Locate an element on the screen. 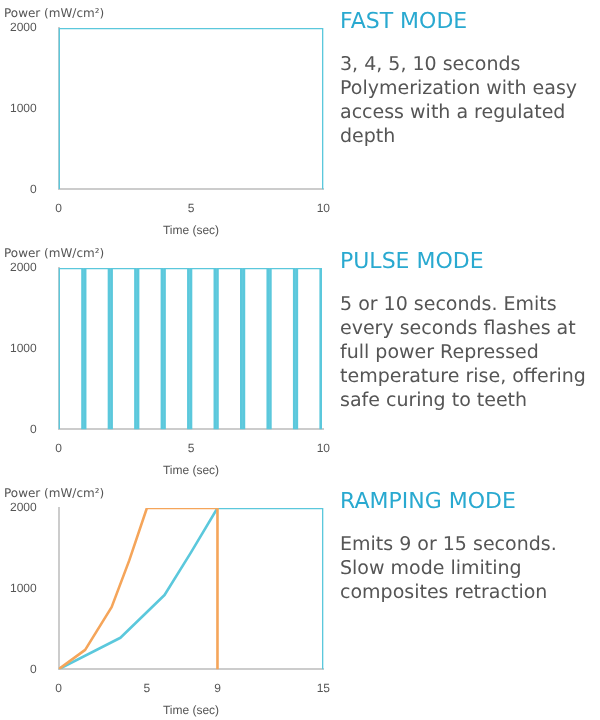 This screenshot has width=600, height=720. text: RAMPING MODE is located at coordinates (429, 501).